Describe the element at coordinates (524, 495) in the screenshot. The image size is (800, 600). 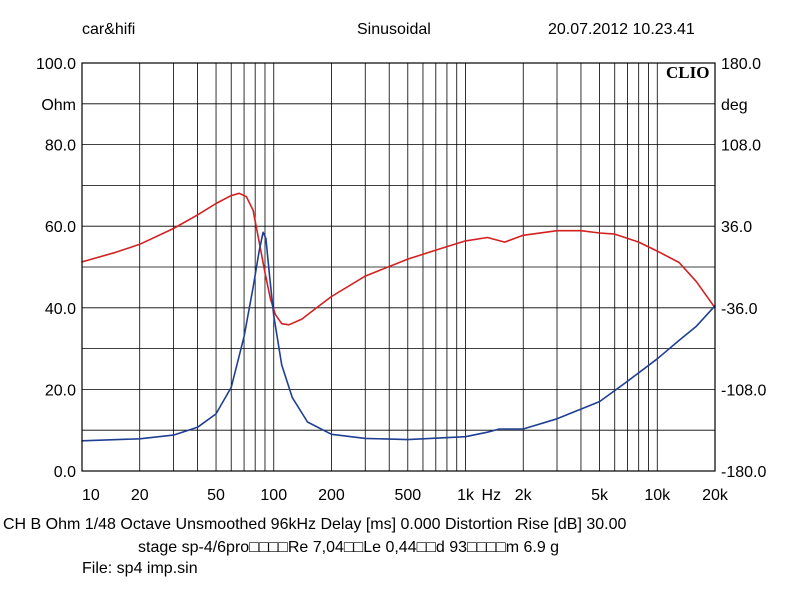
I see `x-tick-label: 2k` at that location.